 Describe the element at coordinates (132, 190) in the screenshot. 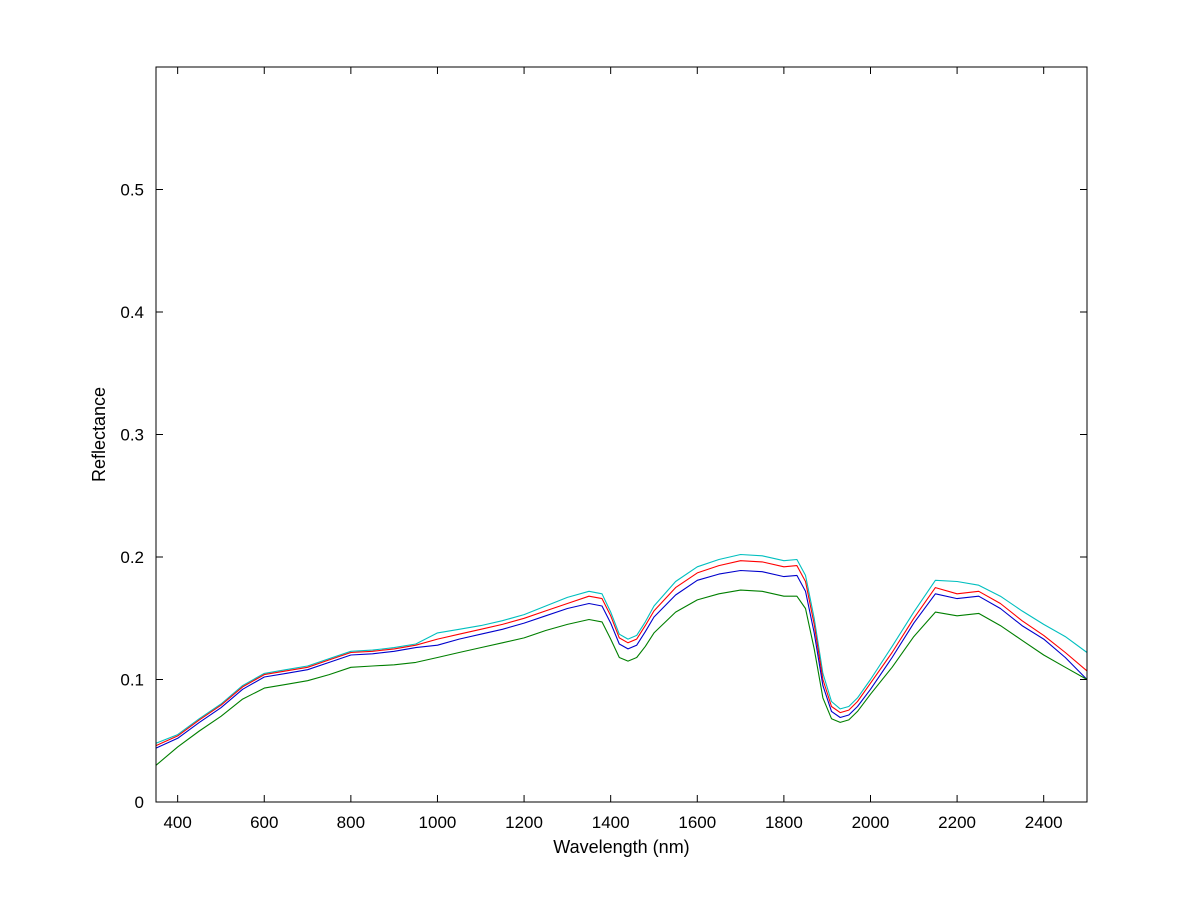

I see `y-tick-label: 0.5` at that location.